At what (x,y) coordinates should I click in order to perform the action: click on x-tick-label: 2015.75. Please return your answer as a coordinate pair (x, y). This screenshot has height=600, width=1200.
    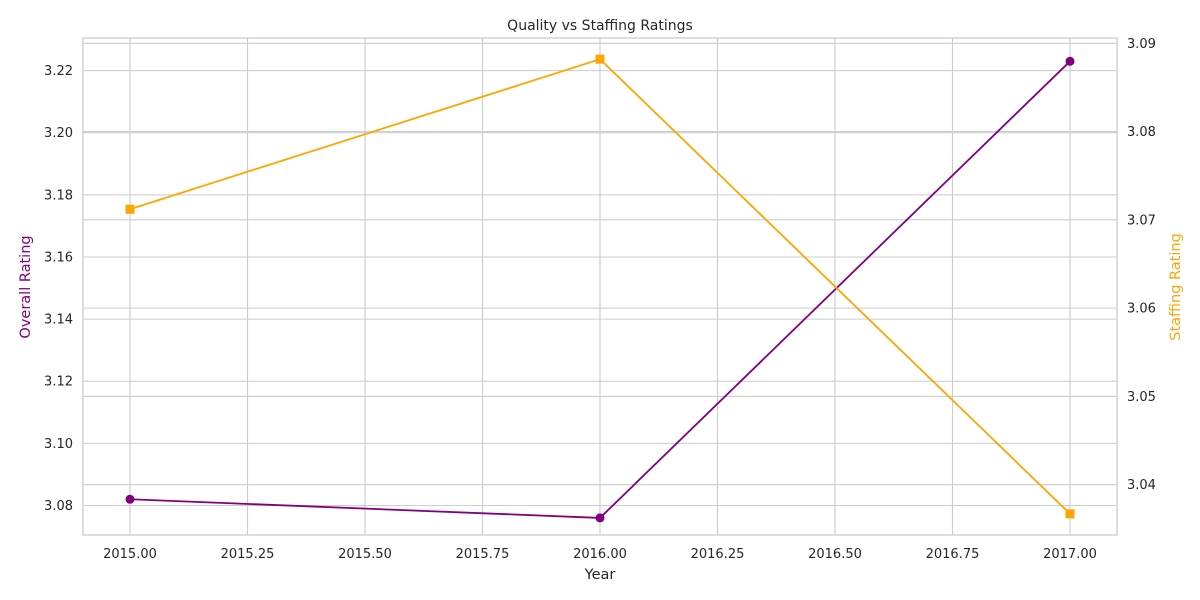
    Looking at the image, I should click on (483, 554).